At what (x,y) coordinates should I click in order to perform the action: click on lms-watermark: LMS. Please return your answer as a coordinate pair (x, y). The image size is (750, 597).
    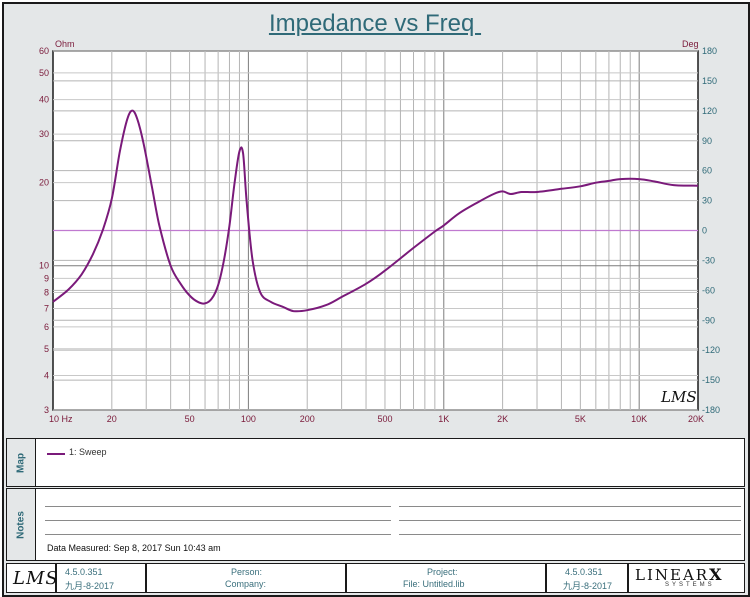
    Looking at the image, I should click on (678, 397).